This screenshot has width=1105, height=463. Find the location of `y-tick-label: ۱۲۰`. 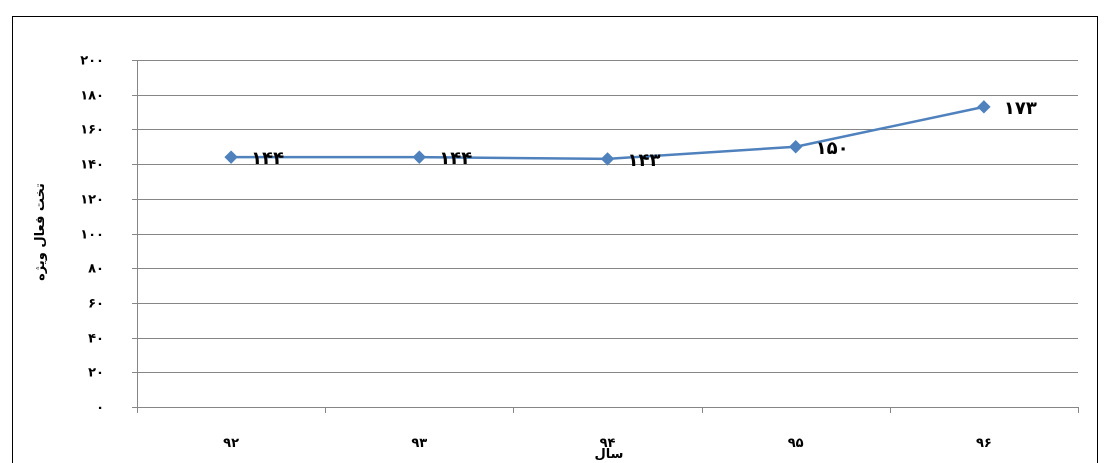

y-tick-label: ۱۲۰ is located at coordinates (92, 200).